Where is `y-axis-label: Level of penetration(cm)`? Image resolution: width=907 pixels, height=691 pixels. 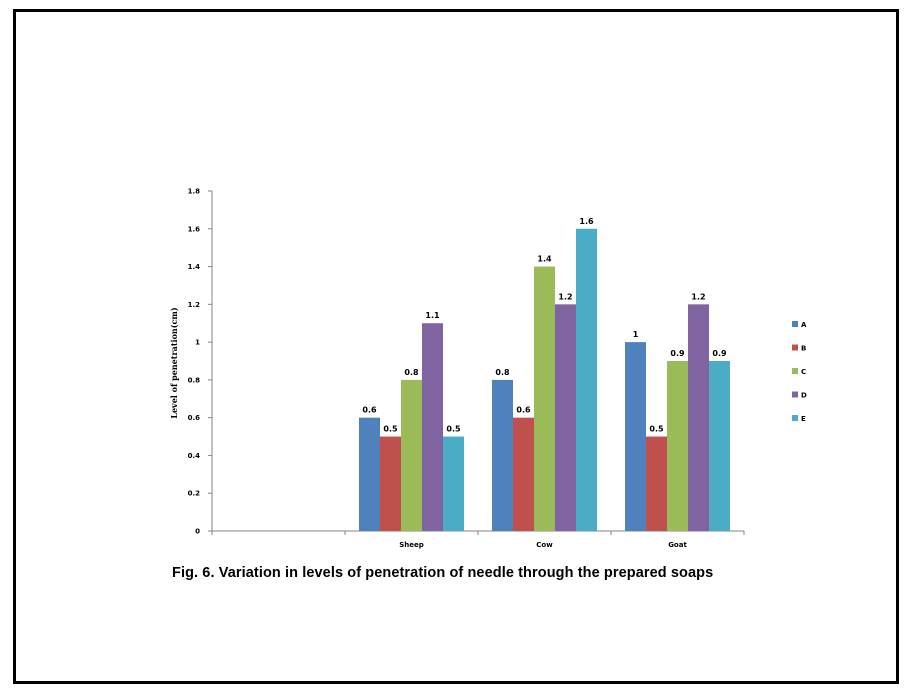
y-axis-label: Level of penetration(cm) is located at coordinates (174, 363).